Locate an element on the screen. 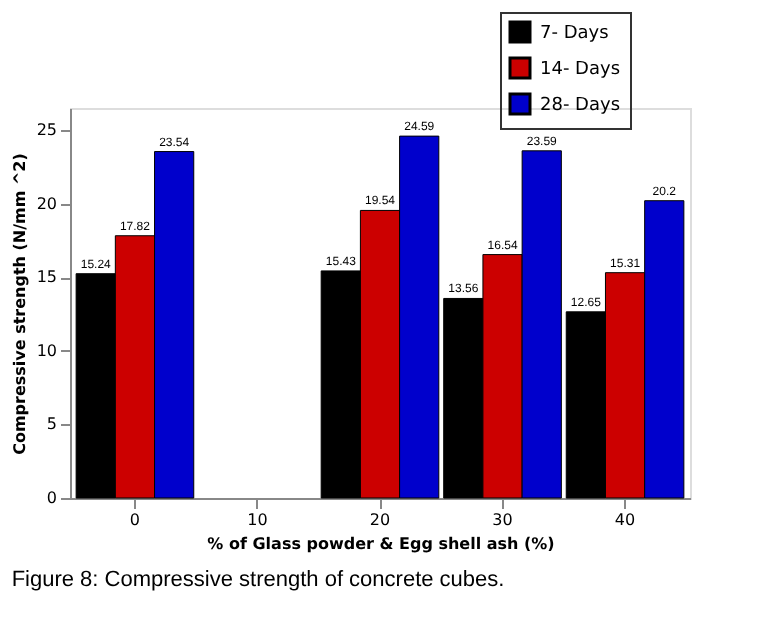 This screenshot has width=774, height=640. x-tick-label: 40 is located at coordinates (625, 520).